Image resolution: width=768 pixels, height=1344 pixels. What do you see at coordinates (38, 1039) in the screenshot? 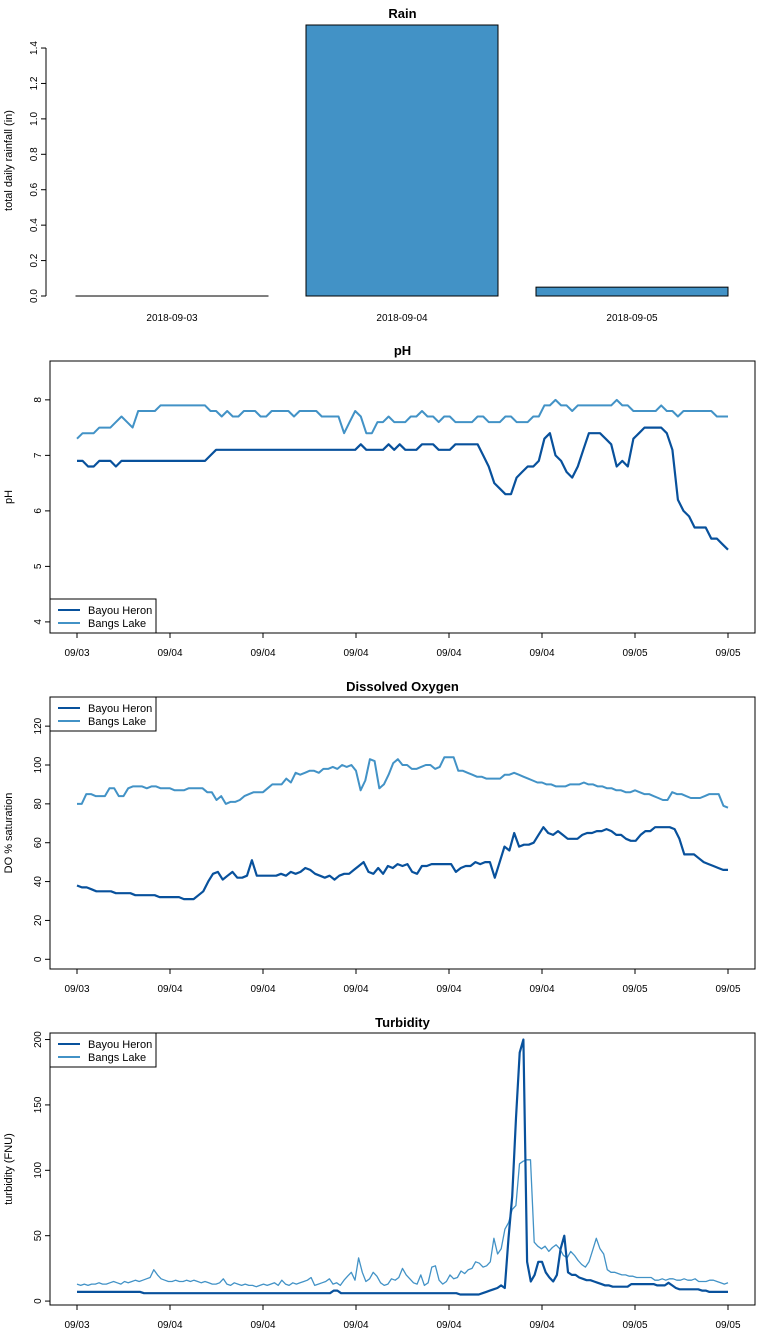
I see `y-tick-label: 200` at bounding box center [38, 1039].